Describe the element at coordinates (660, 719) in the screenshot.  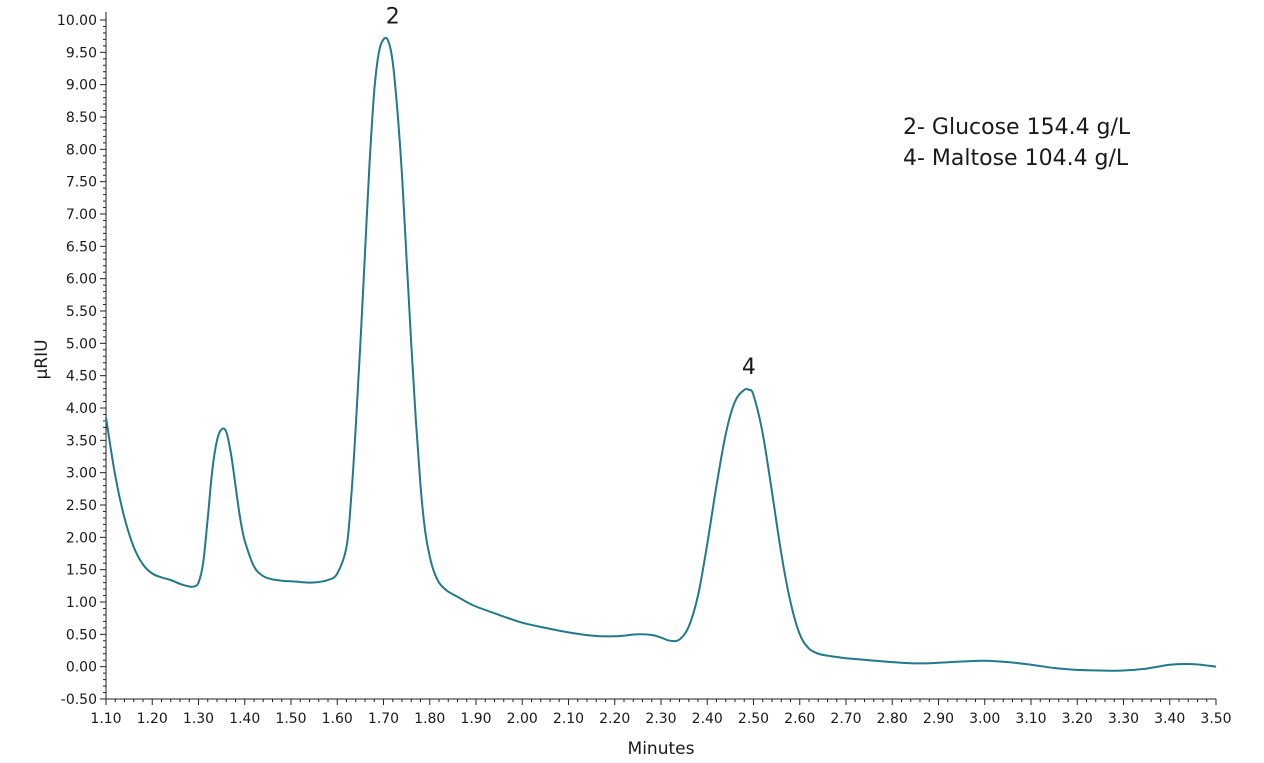
I see `x-tick-label: 2.30` at that location.